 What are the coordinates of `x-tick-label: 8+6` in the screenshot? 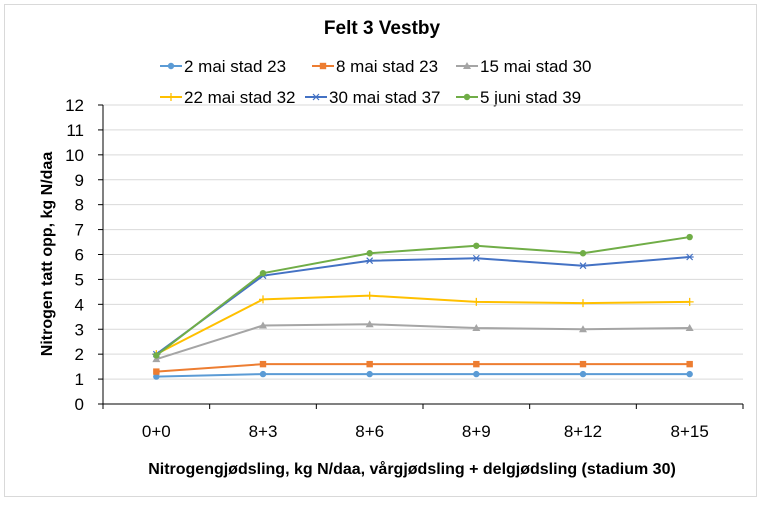 It's located at (369, 431).